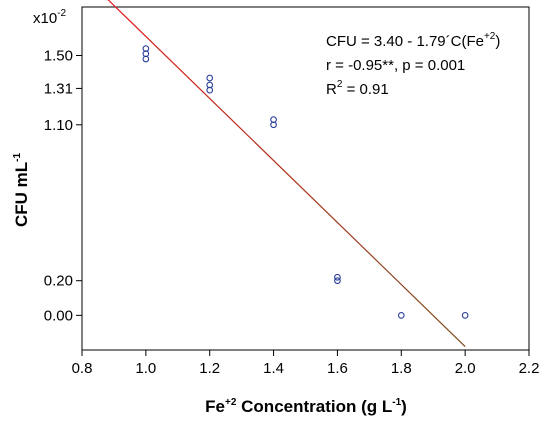 Image resolution: width=550 pixels, height=426 pixels. What do you see at coordinates (58, 281) in the screenshot?
I see `y-tick-label: 0.20` at bounding box center [58, 281].